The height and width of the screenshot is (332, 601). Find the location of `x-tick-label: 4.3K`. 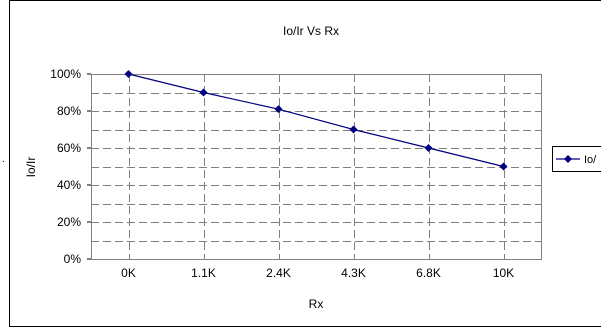

x-tick-label: 4.3K is located at coordinates (353, 273).